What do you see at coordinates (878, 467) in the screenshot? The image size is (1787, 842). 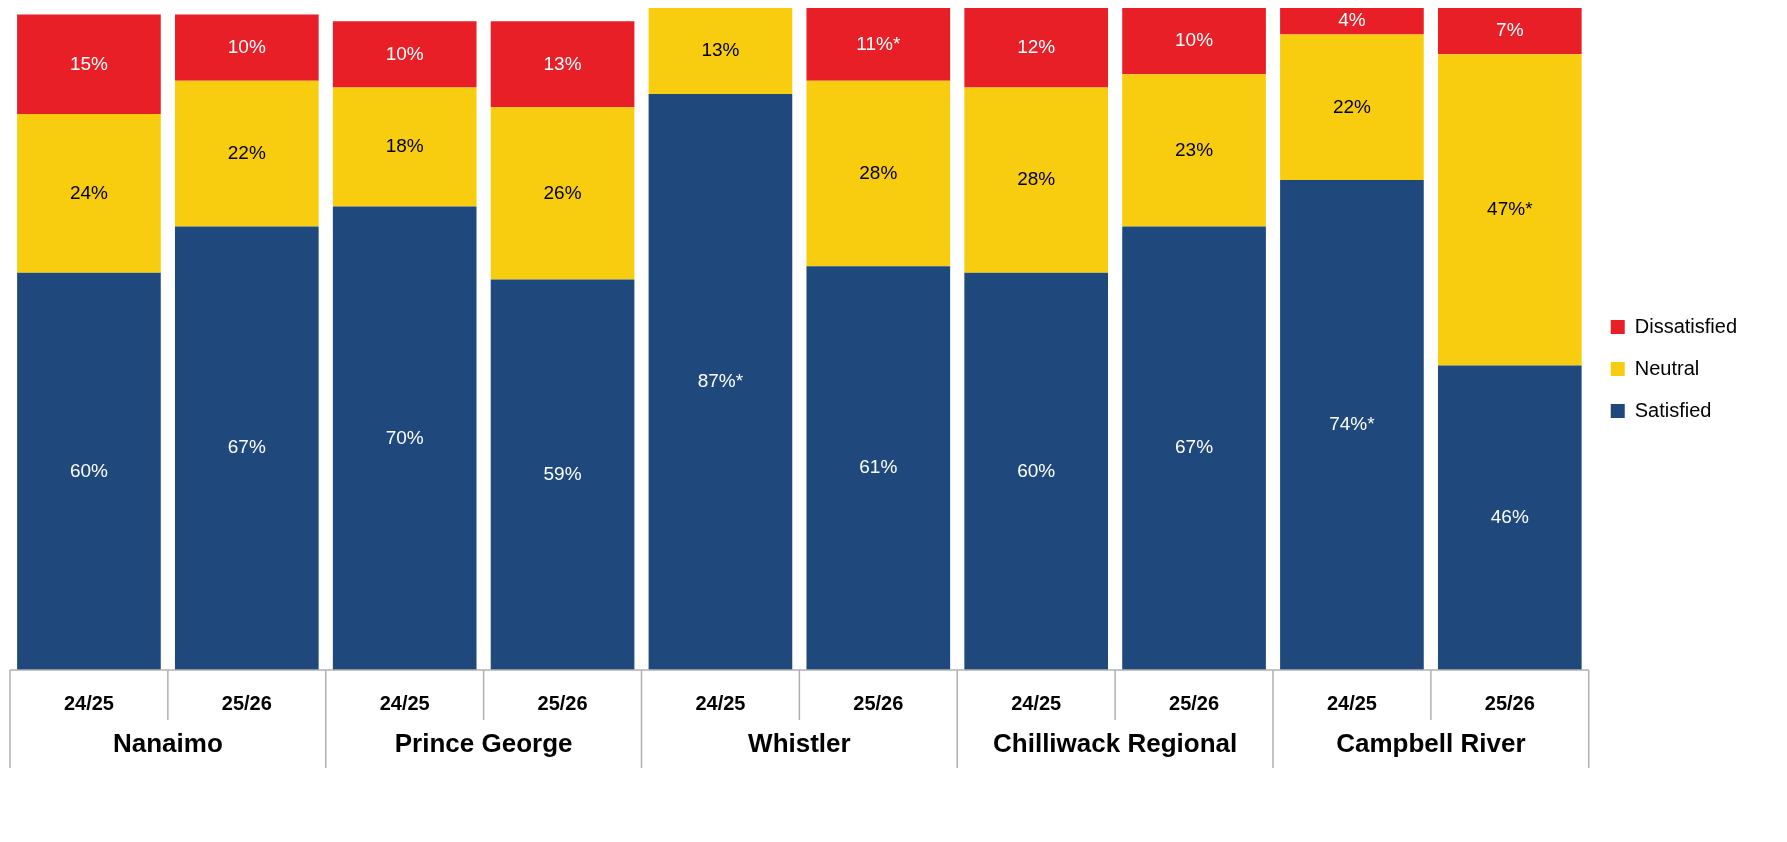 I see `data-label: 61%` at bounding box center [878, 467].